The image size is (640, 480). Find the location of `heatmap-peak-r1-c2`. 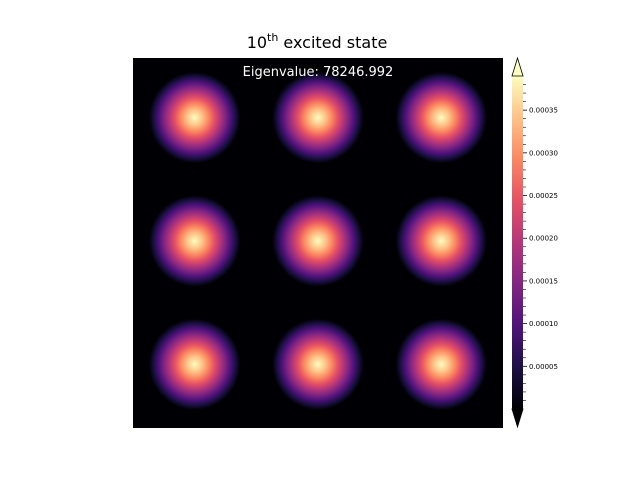

heatmap-peak-r1-c2 is located at coordinates (318, 118).